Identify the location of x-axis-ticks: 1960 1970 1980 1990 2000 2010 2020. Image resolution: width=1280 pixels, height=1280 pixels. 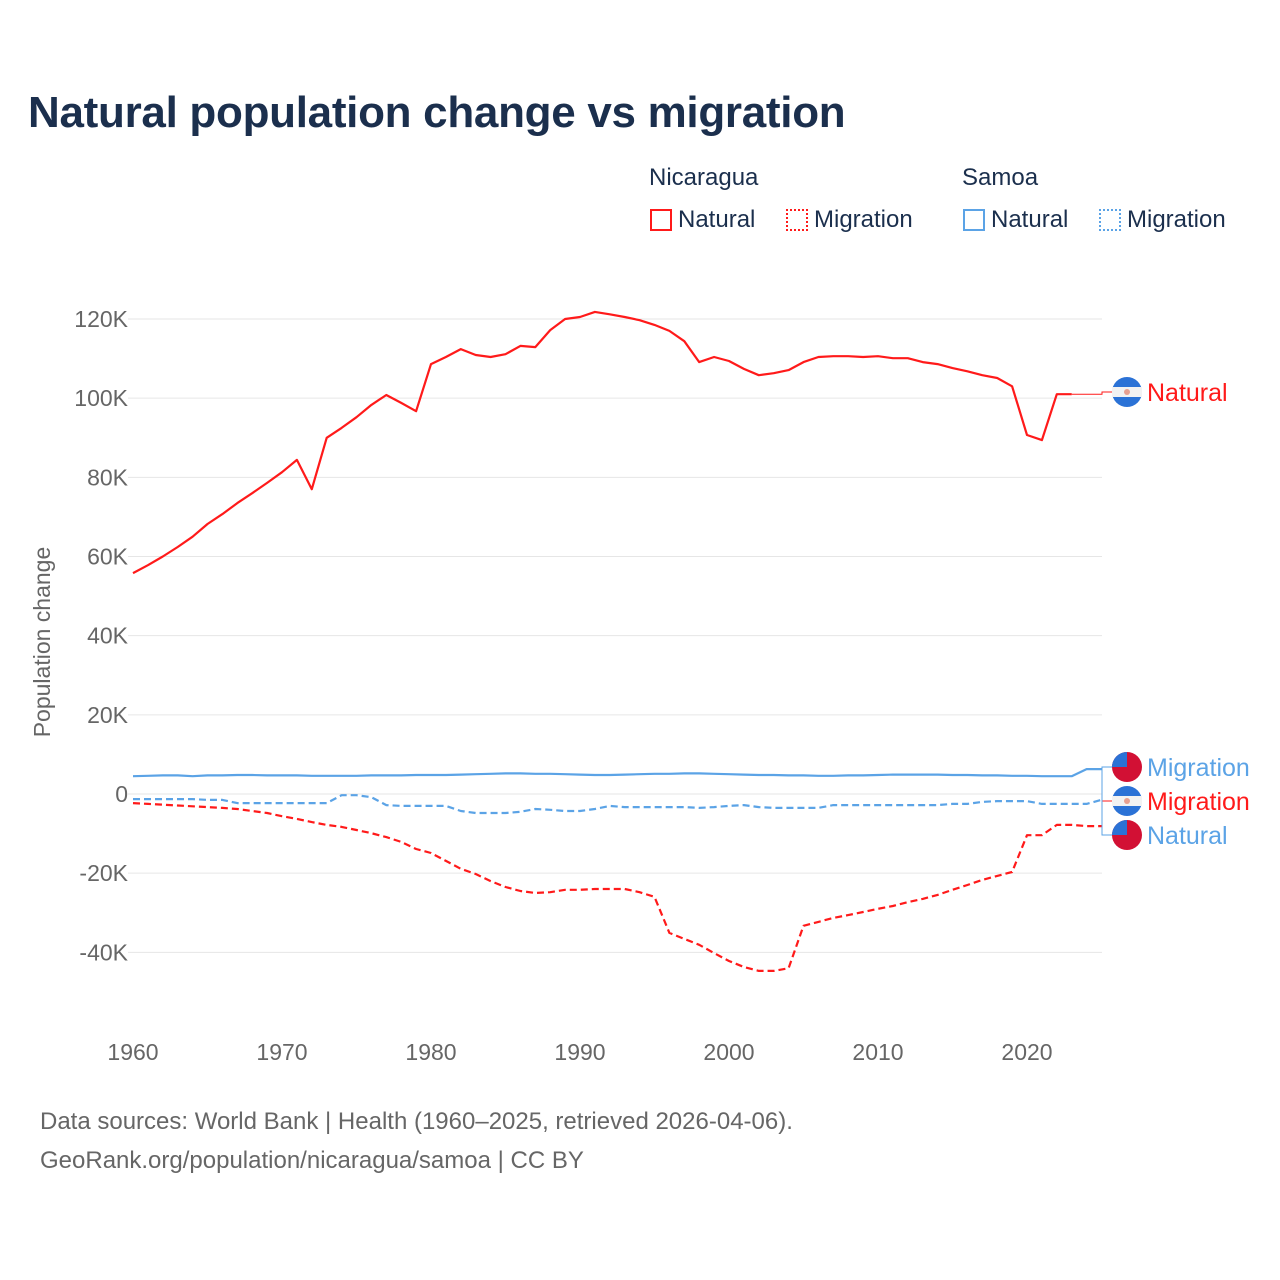
(579, 1052).